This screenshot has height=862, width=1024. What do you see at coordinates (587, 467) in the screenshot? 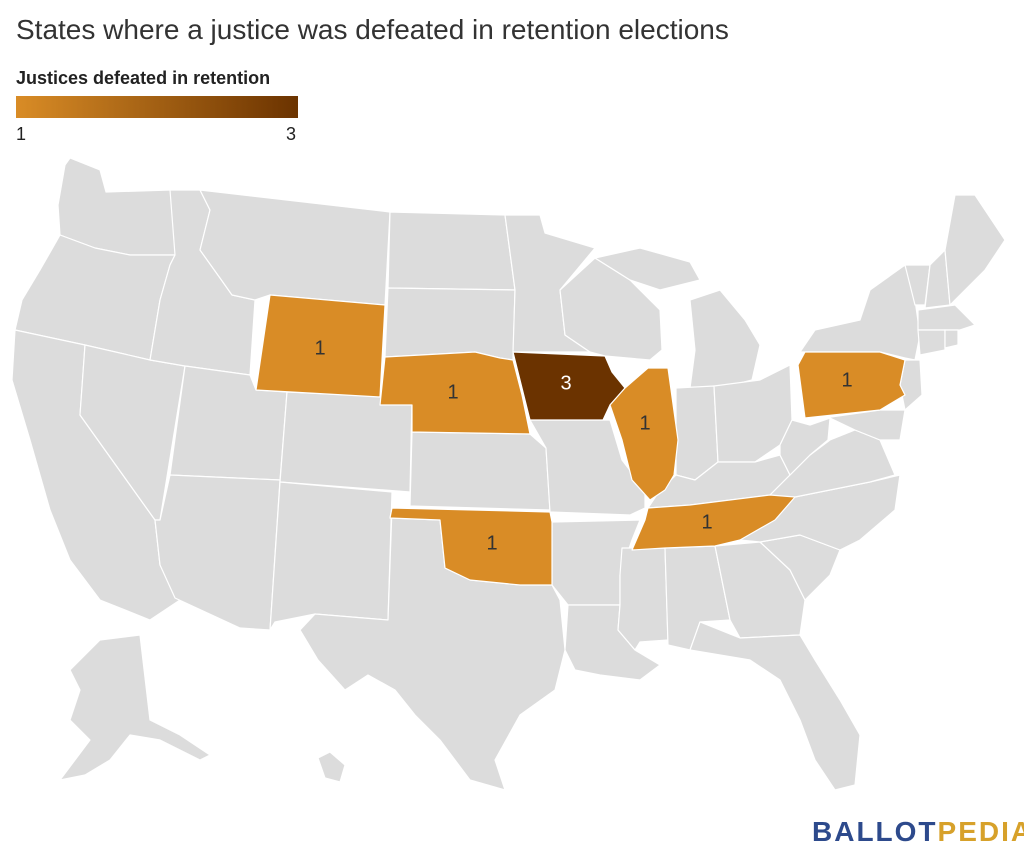
I see `state-missouri` at bounding box center [587, 467].